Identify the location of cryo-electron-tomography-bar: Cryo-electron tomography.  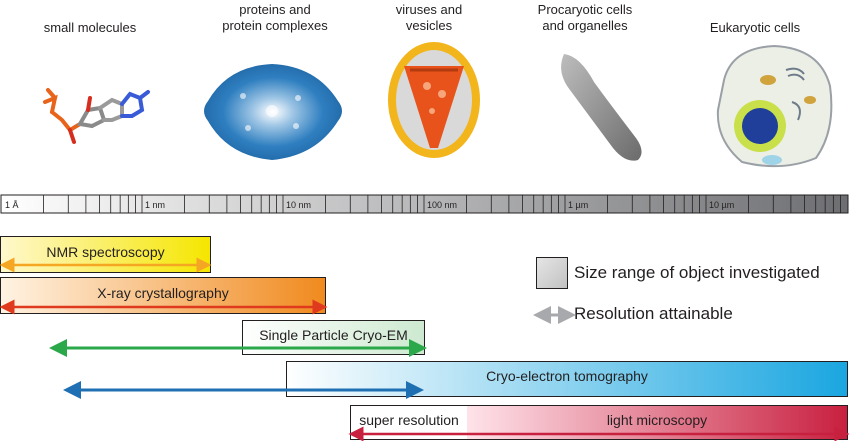
(567, 379).